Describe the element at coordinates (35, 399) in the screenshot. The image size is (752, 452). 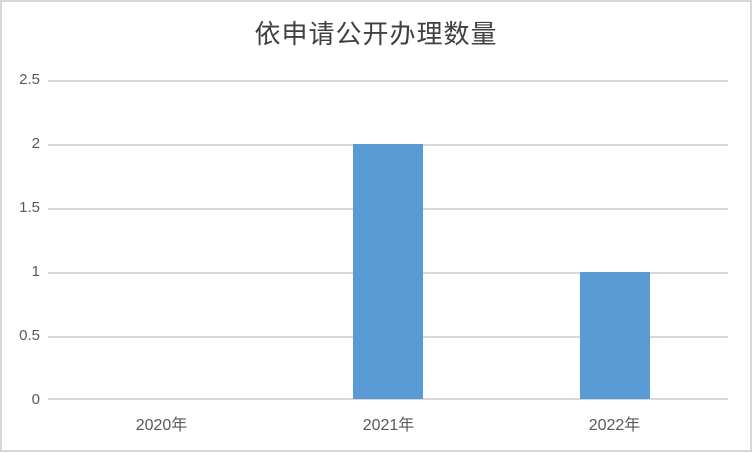
I see `y-tick-label: 0` at that location.